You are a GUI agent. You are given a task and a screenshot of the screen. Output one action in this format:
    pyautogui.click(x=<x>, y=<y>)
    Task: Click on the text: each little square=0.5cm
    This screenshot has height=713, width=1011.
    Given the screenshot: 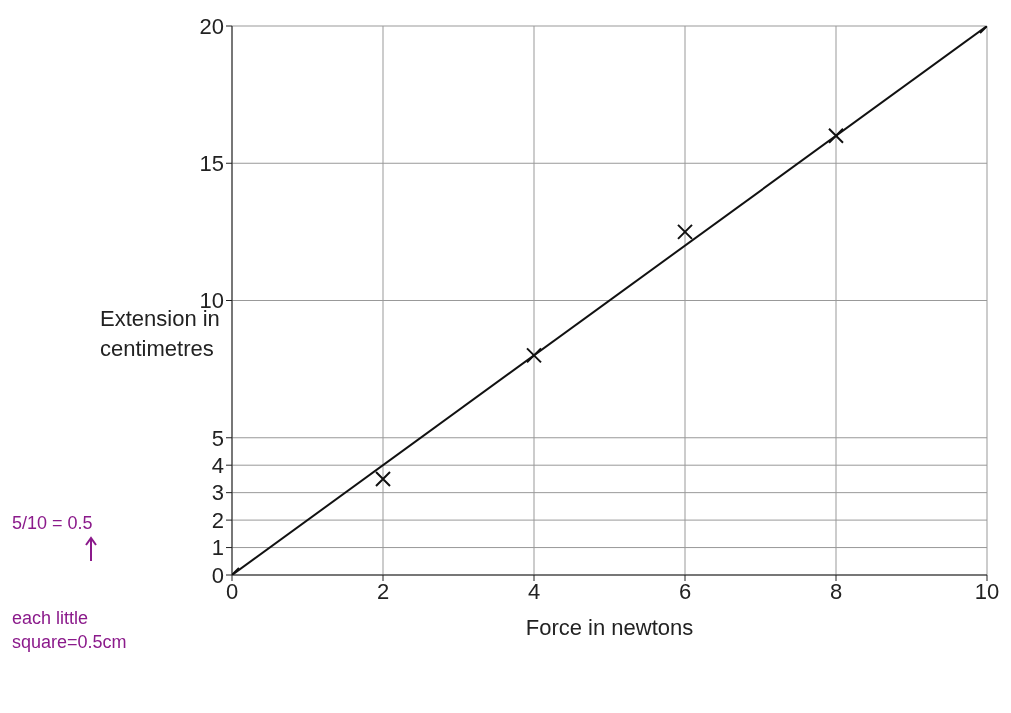 What is the action you would take?
    pyautogui.click(x=70, y=630)
    